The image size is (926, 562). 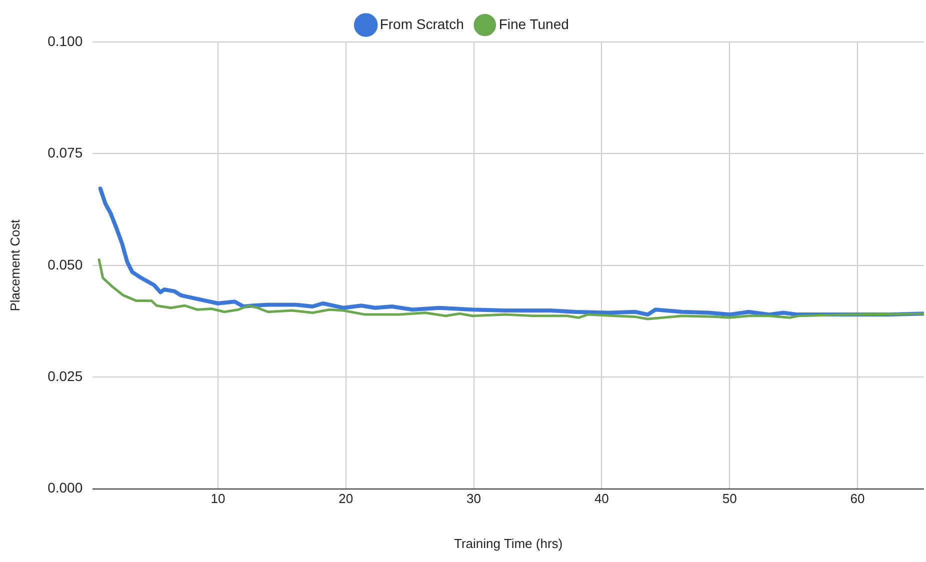 I want to click on x-tick-label: 40, so click(x=601, y=498).